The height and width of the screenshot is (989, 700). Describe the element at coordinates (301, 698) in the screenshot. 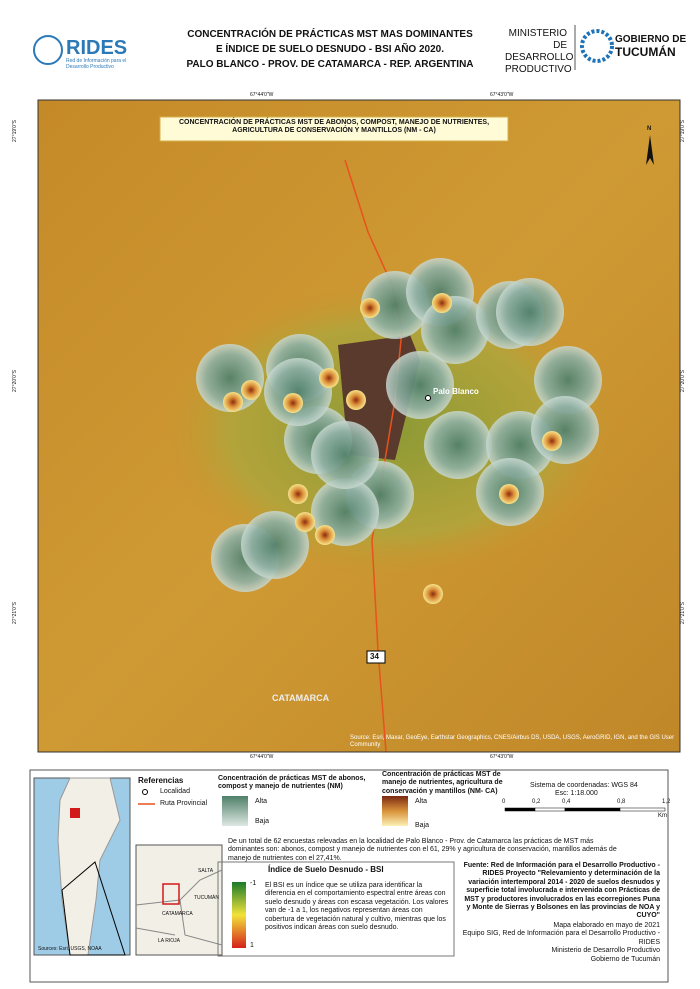

I see `province-label: CATAMARCA` at that location.